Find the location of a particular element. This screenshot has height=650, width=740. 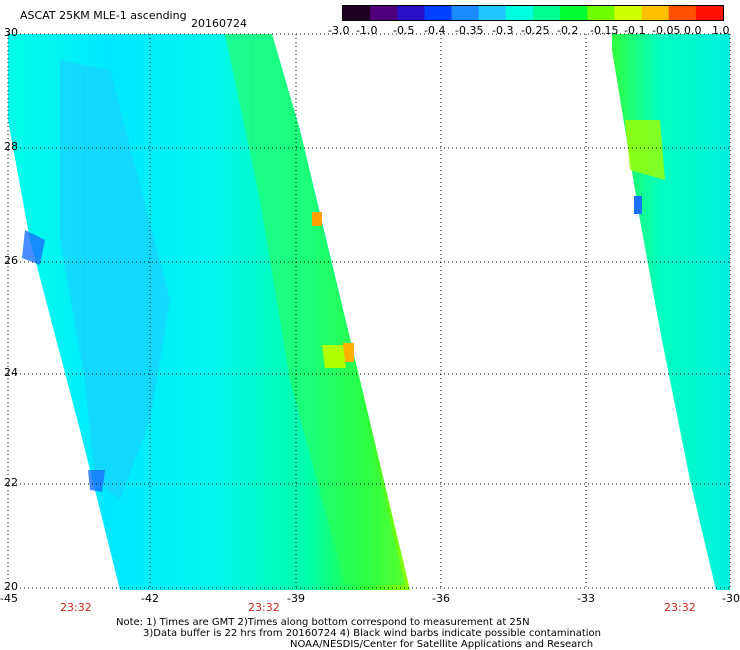

swath-west-yellow-spot is located at coordinates (334, 356).